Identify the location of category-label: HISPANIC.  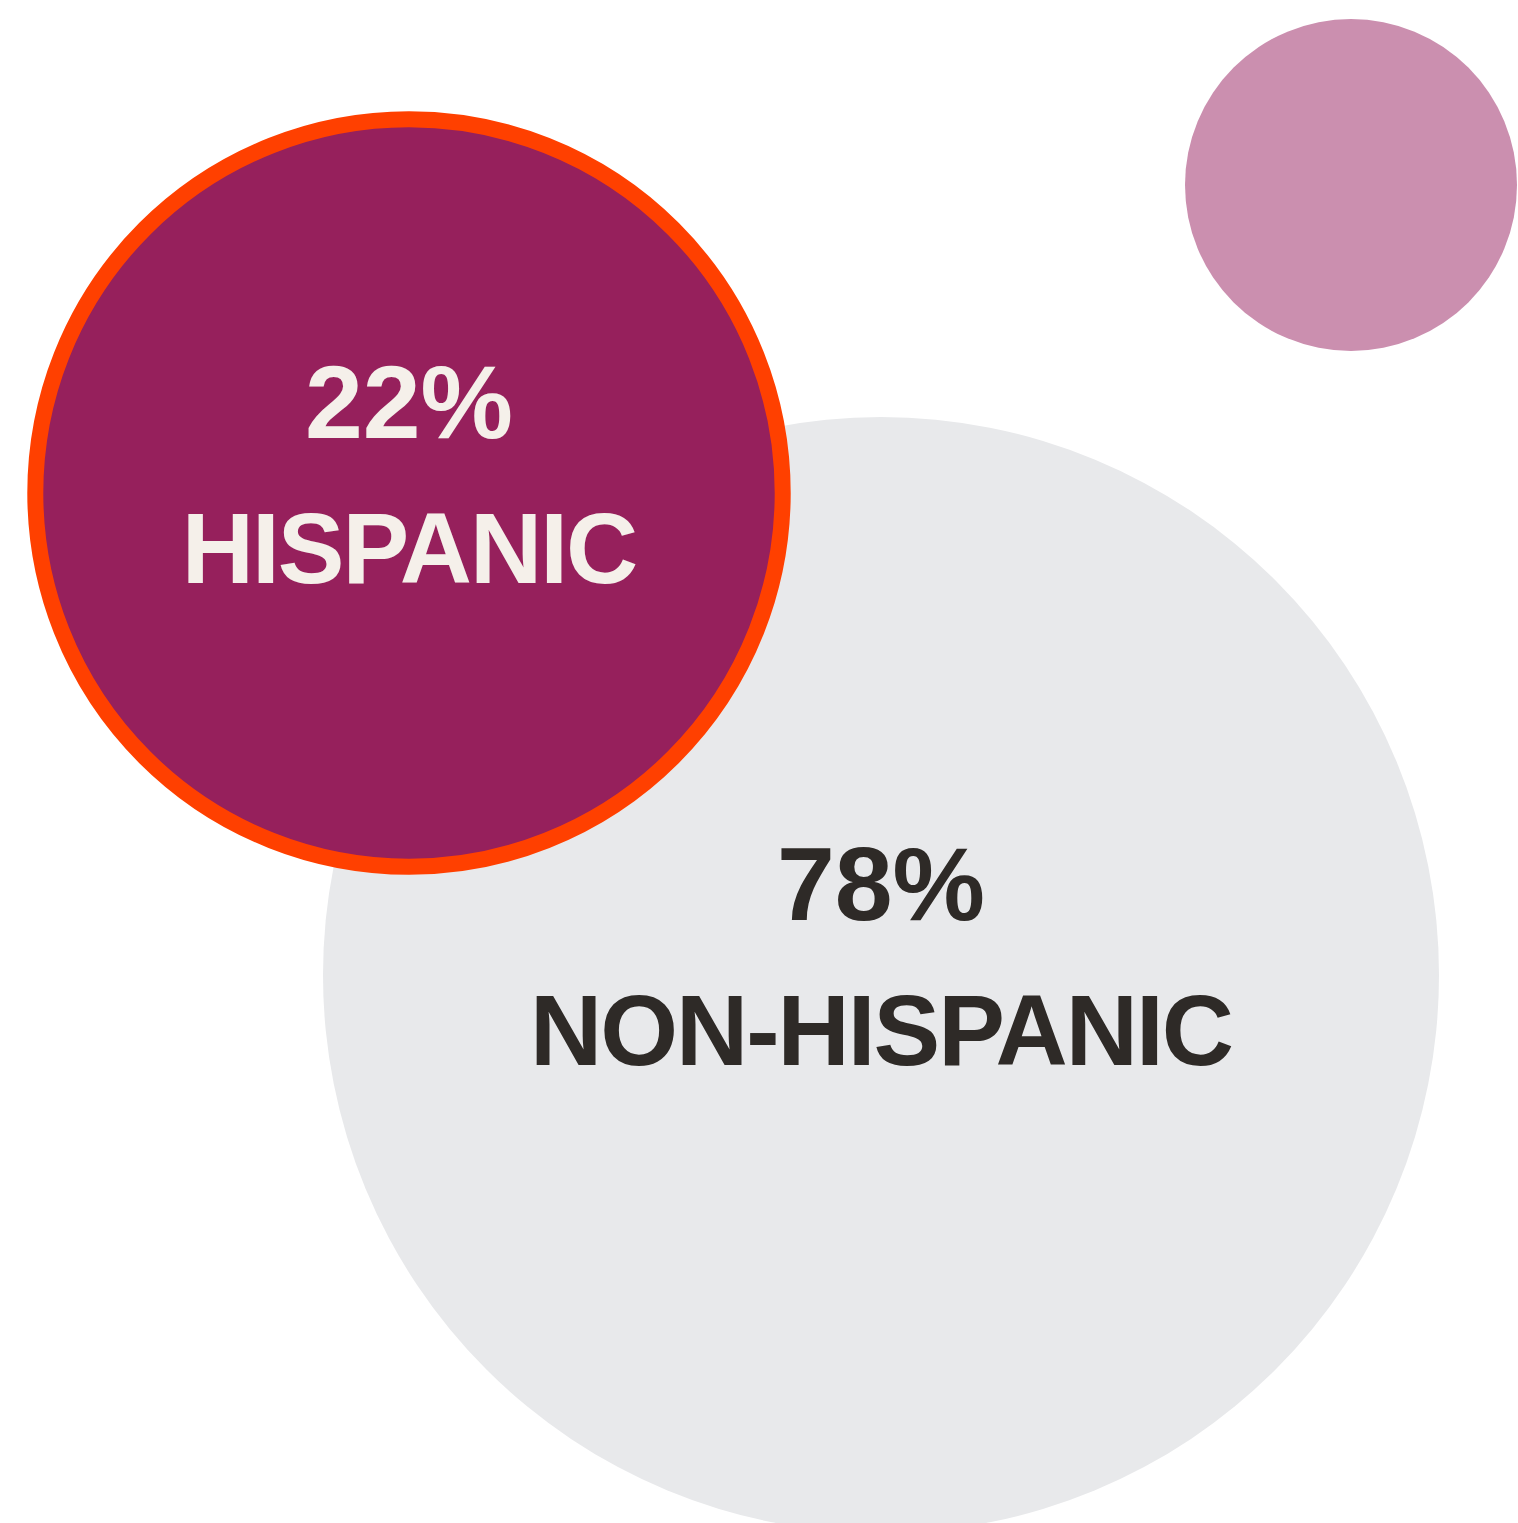
(409, 548).